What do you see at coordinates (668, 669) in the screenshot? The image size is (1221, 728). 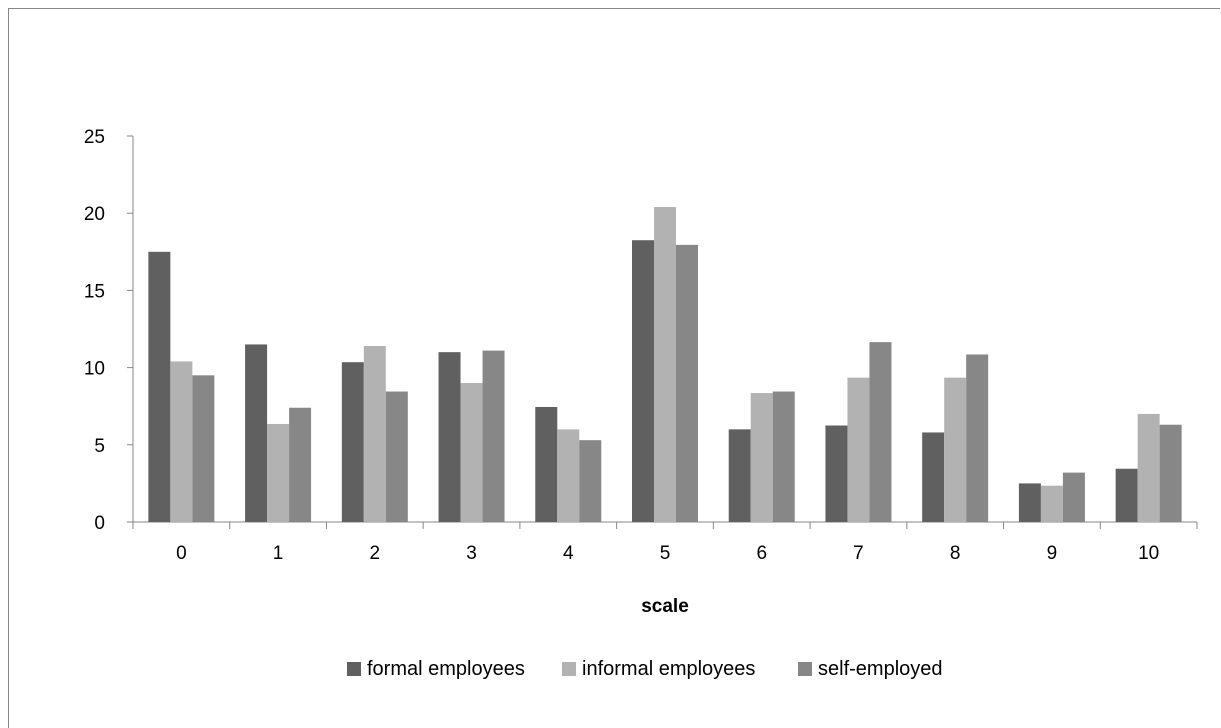 I see `legend-label: informal employees` at bounding box center [668, 669].